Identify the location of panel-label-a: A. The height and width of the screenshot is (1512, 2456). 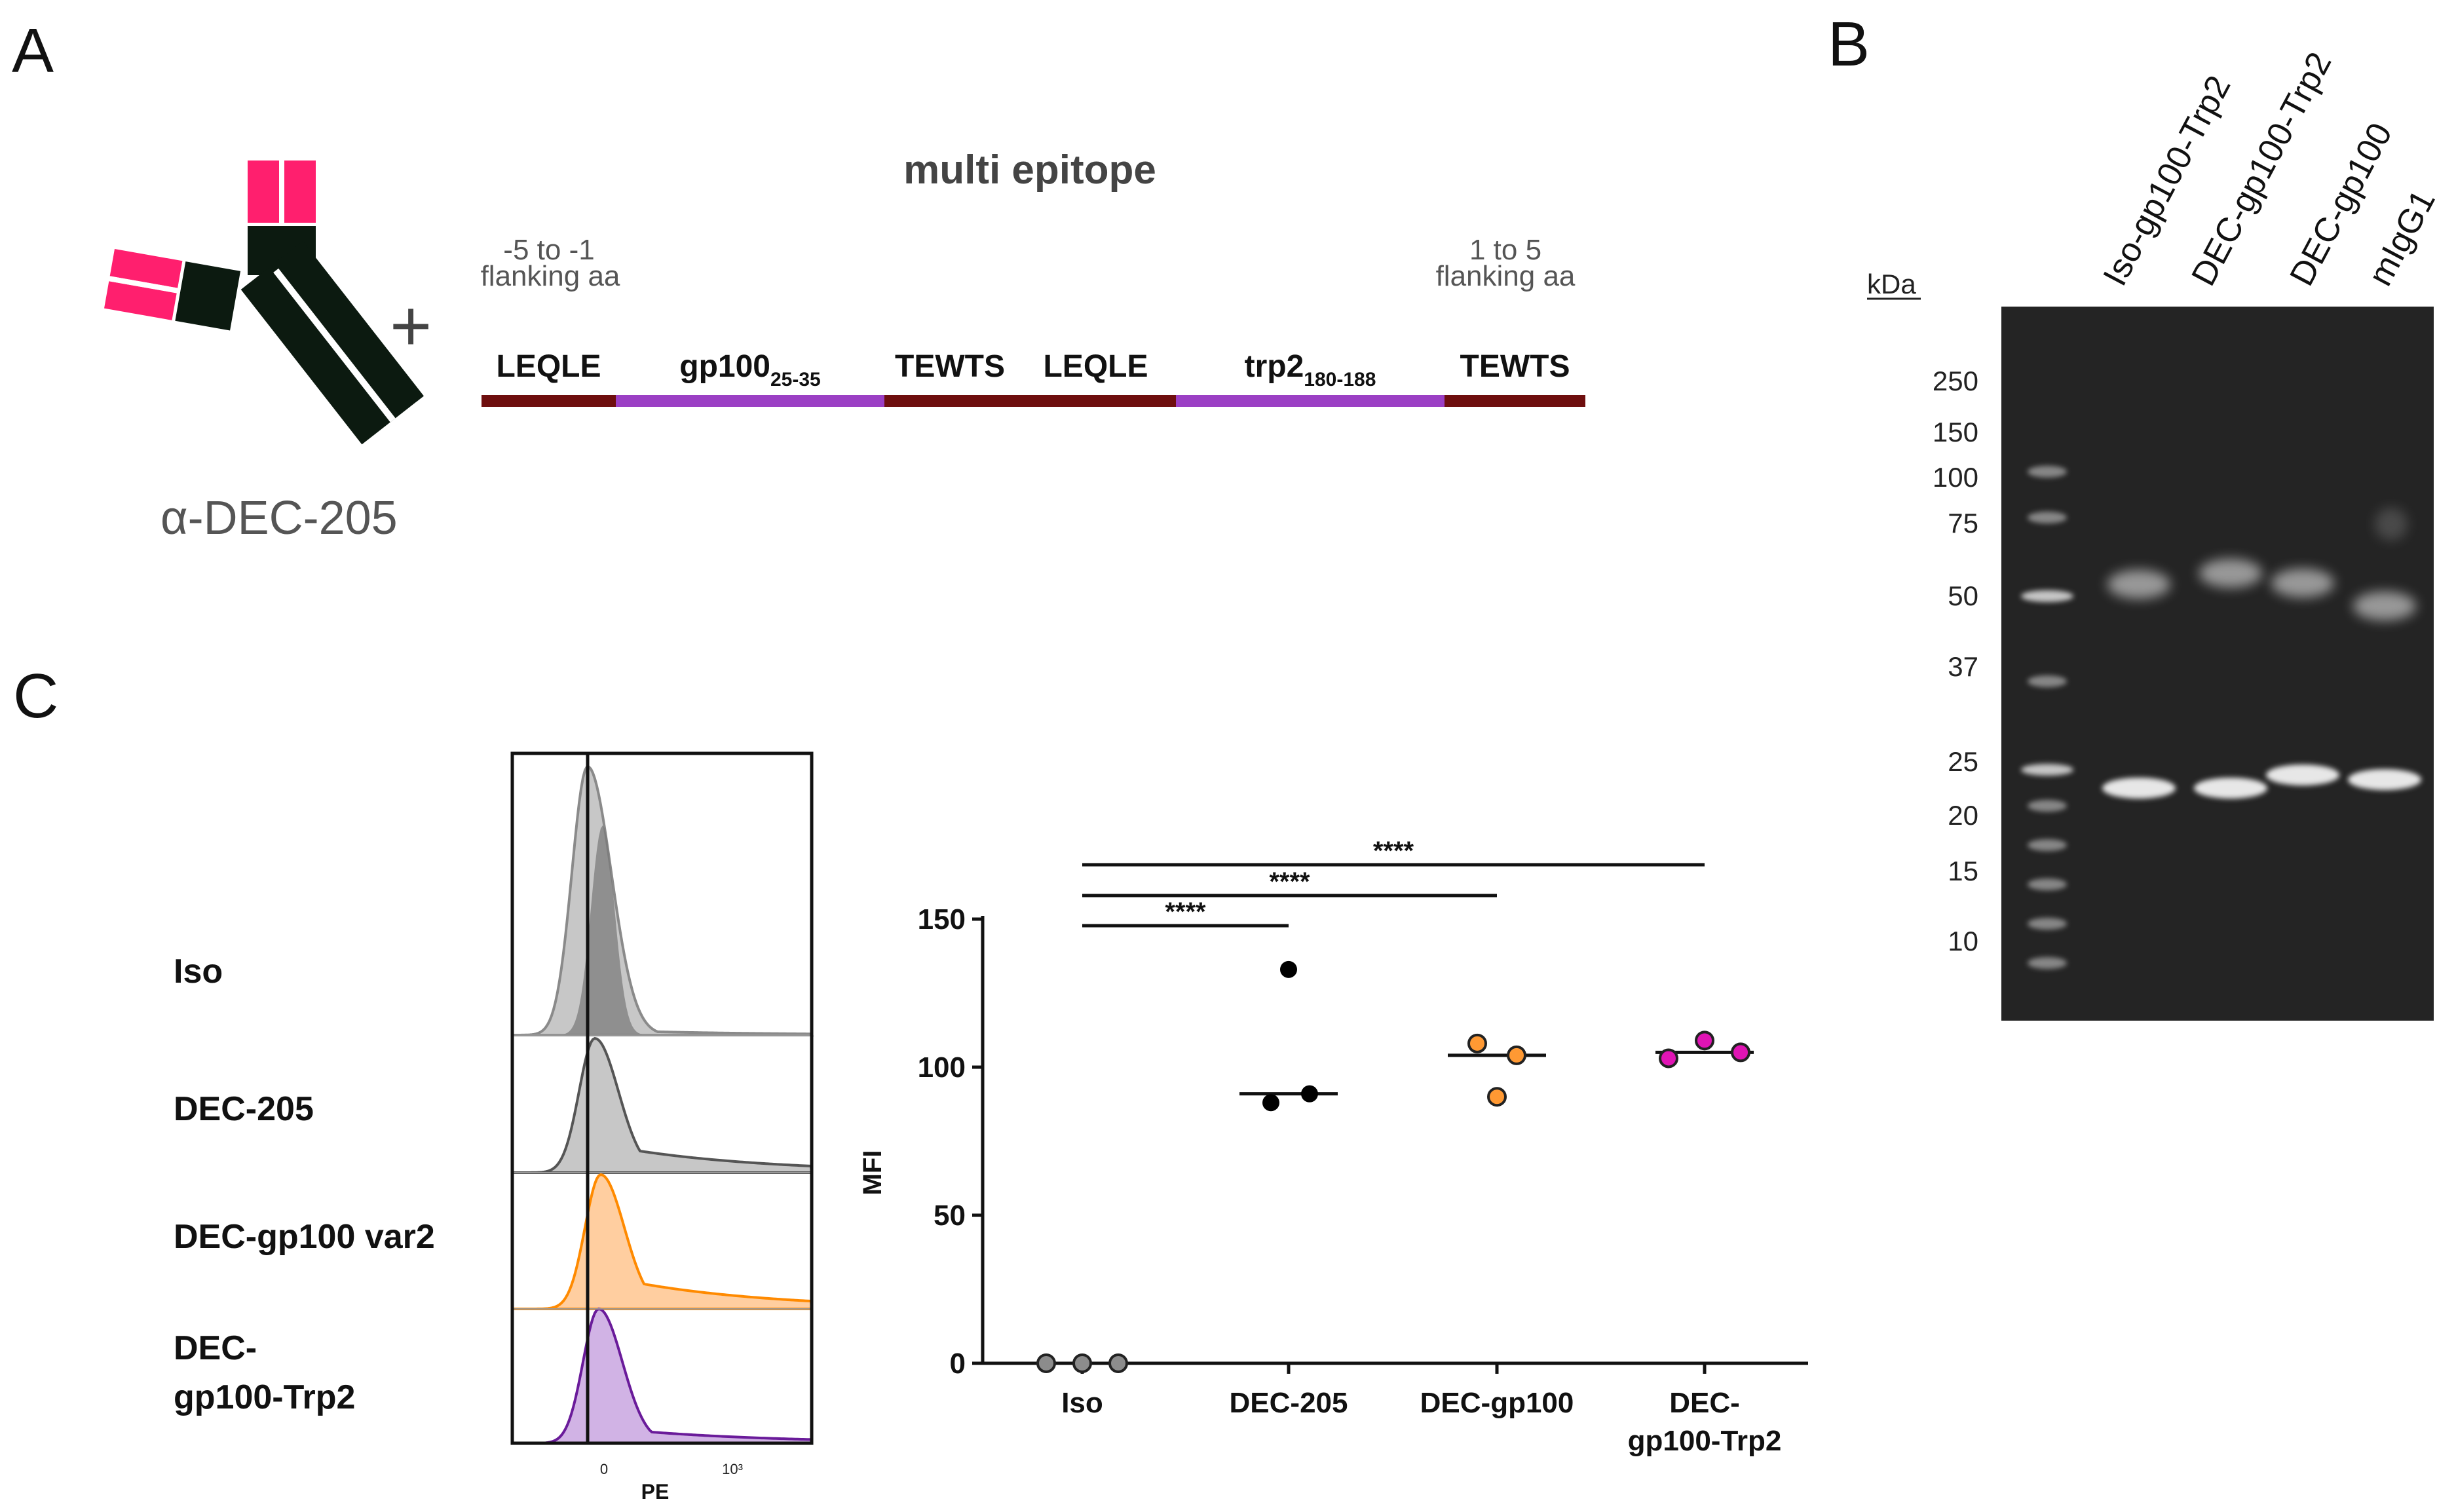
(33, 51).